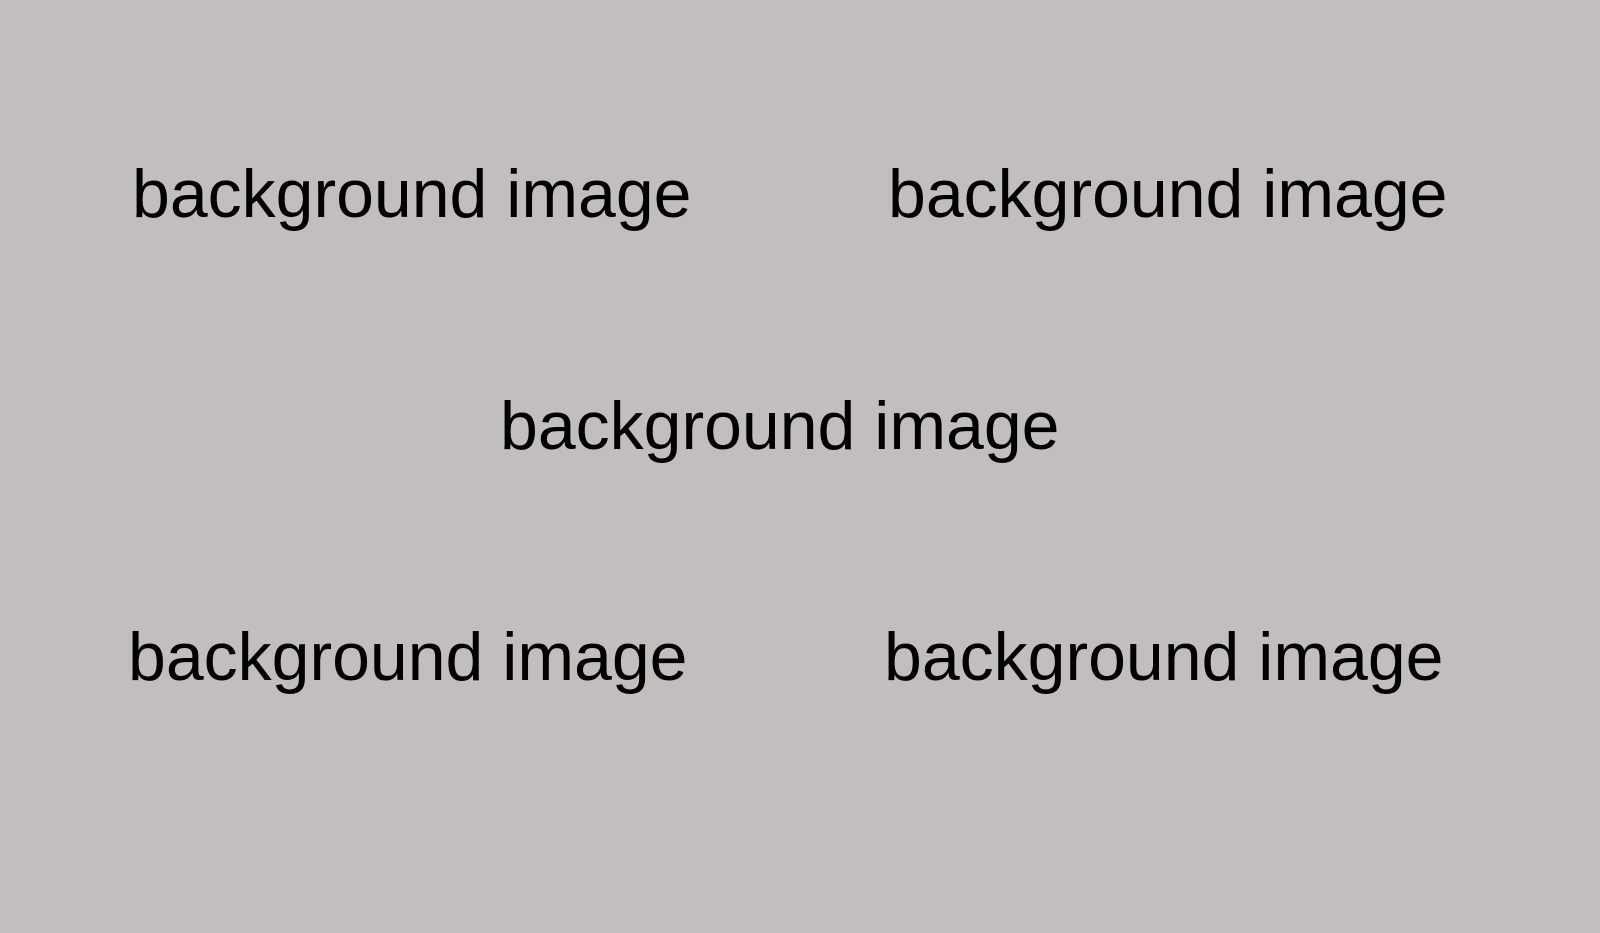  What do you see at coordinates (408, 657) in the screenshot?
I see `background-label-bottom-left: background image` at bounding box center [408, 657].